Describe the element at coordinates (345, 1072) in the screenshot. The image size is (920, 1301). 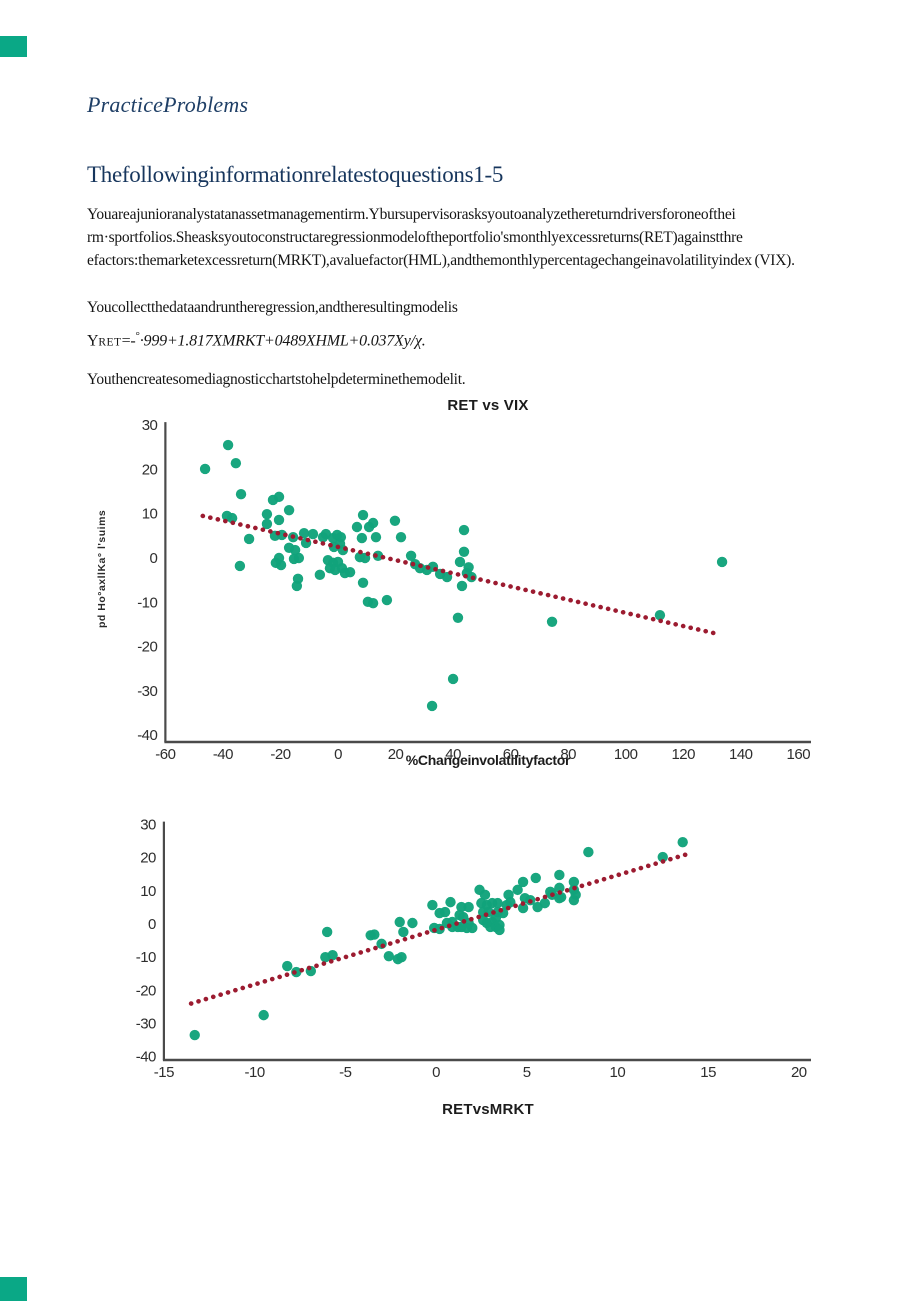
I see `svg-text: -5` at that location.